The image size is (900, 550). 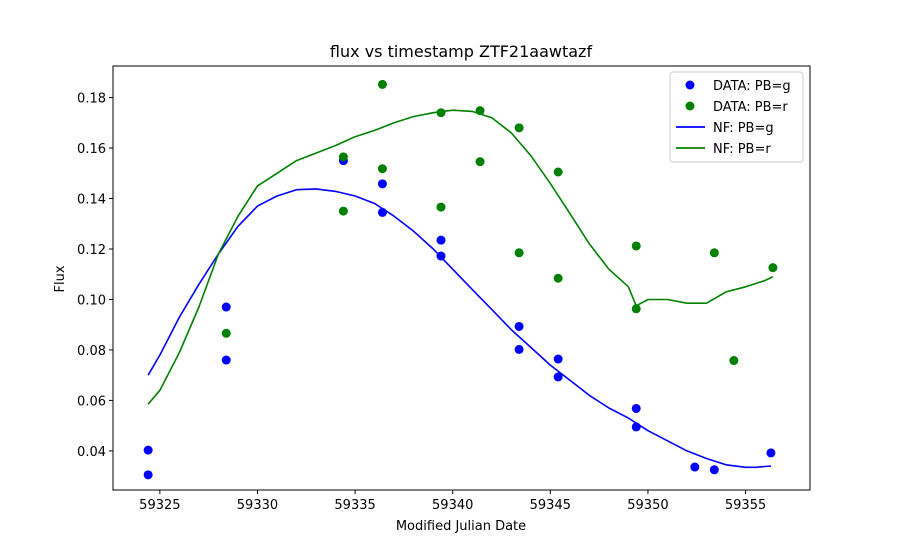 What do you see at coordinates (91, 99) in the screenshot?
I see `y-tick-label: 0.18` at bounding box center [91, 99].